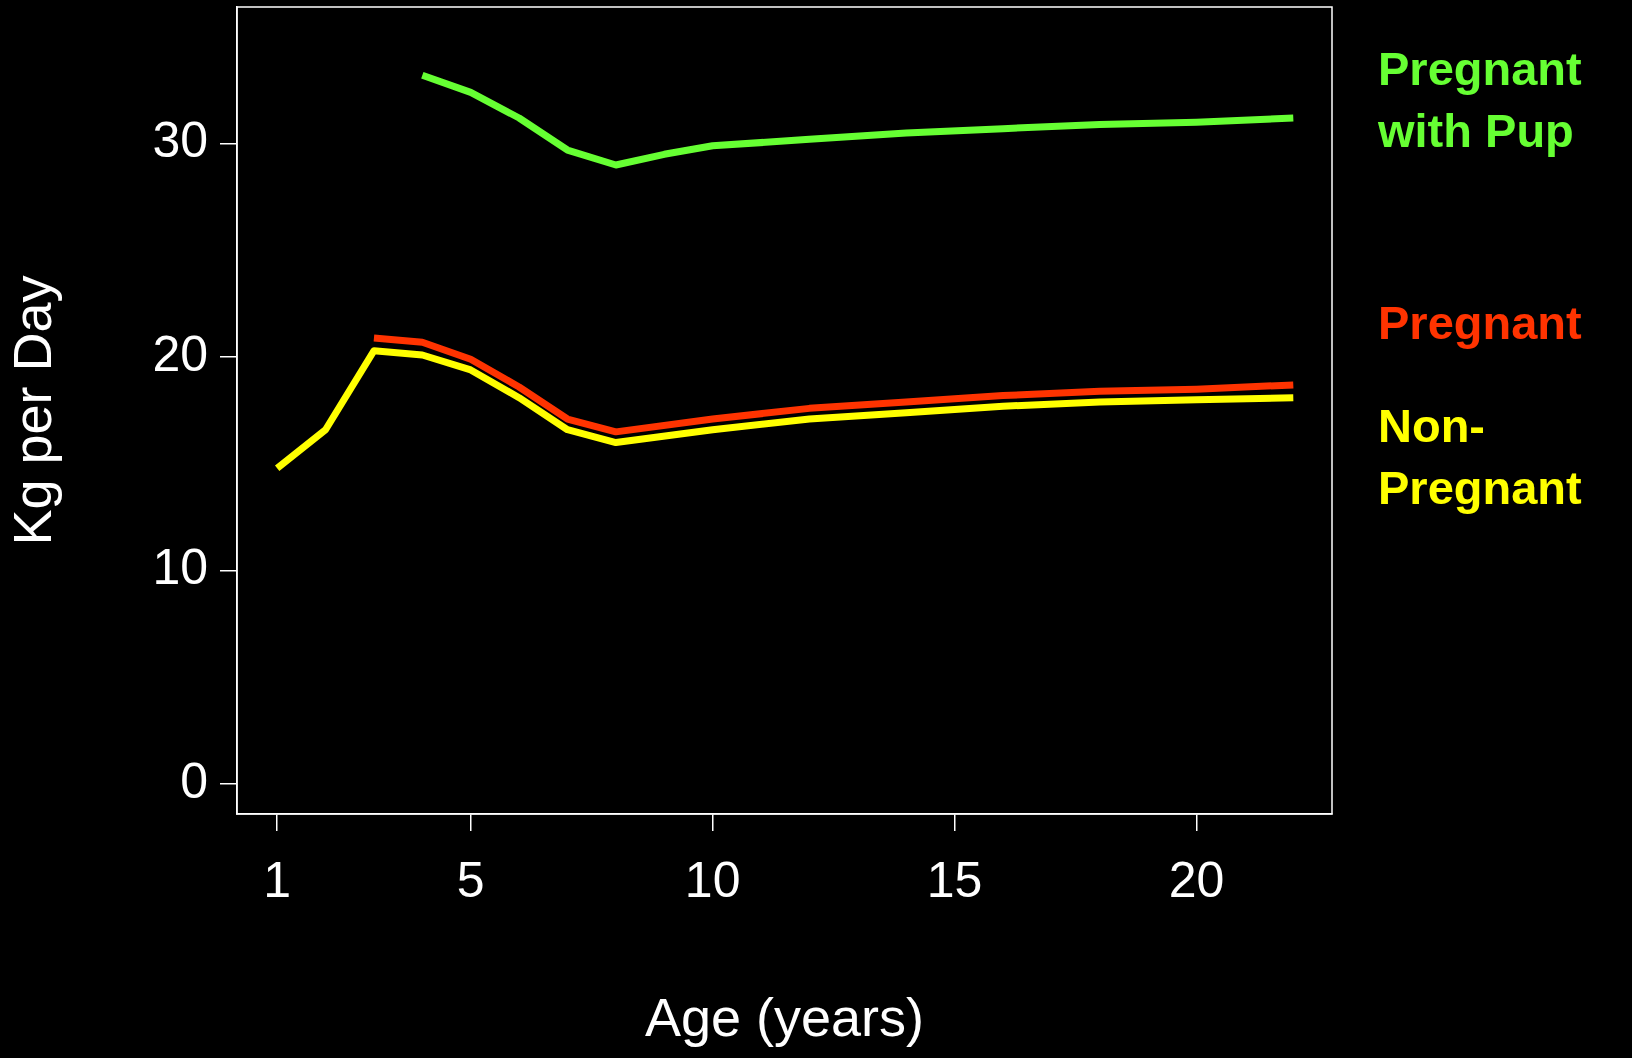 The image size is (1632, 1058). I want to click on x-tick-label: 5, so click(470, 879).